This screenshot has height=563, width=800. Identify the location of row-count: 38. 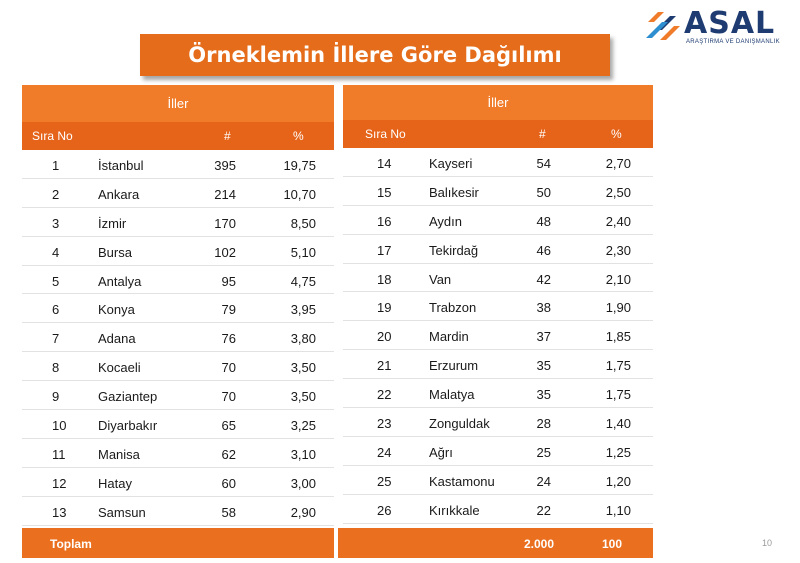
(543, 308).